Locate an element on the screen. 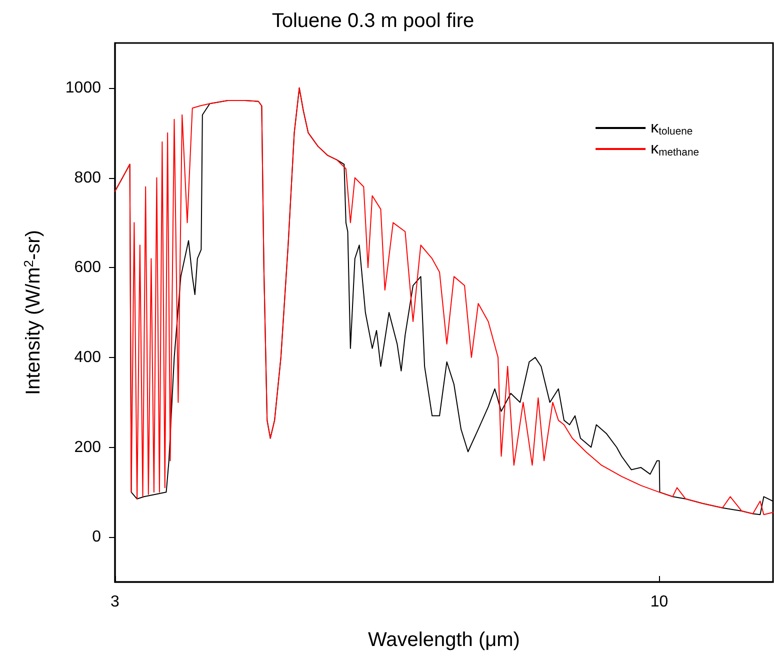  y-axis-title: Intensity (W/m2-sr) is located at coordinates (32, 313).